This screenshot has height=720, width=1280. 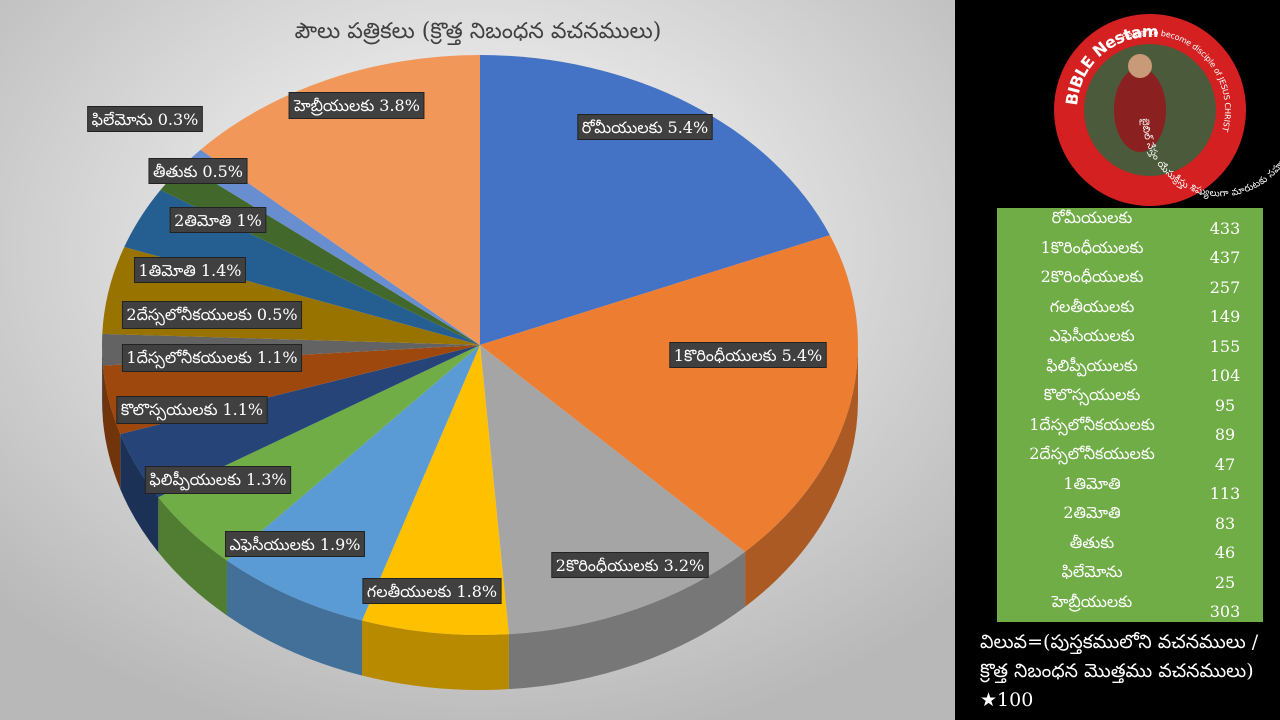 What do you see at coordinates (1225, 375) in the screenshot?
I see `table-value: 104` at bounding box center [1225, 375].